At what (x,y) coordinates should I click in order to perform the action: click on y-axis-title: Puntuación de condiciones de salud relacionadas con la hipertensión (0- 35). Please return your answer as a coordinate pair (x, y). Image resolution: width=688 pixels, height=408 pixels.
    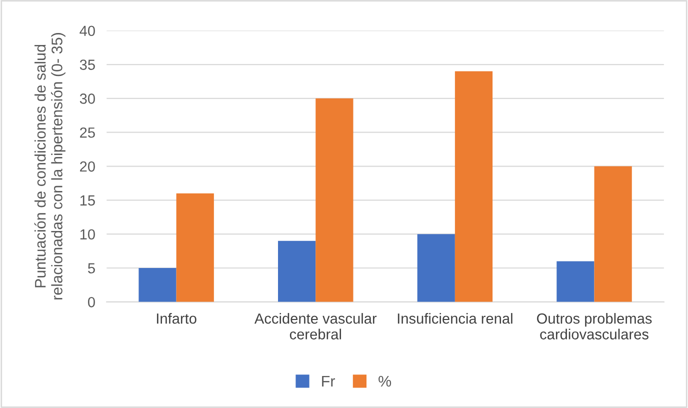
    Looking at the image, I should click on (50, 166).